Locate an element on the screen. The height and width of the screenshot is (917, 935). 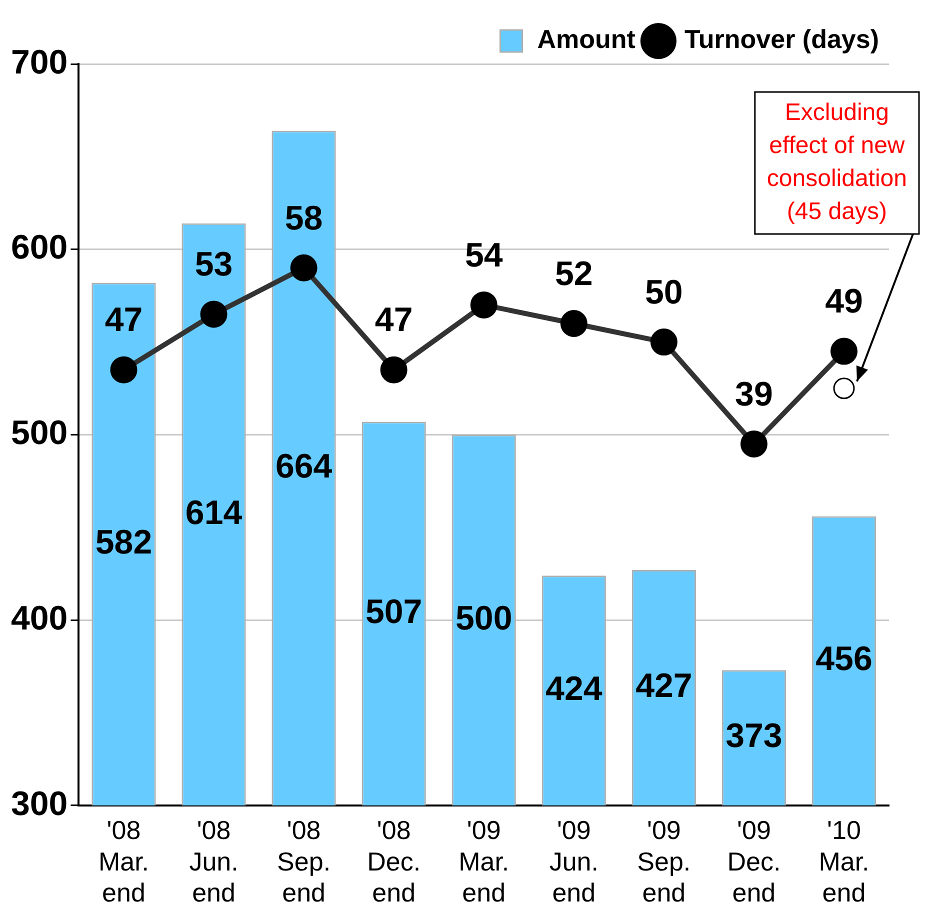
legend-label: Amount is located at coordinates (586, 39).